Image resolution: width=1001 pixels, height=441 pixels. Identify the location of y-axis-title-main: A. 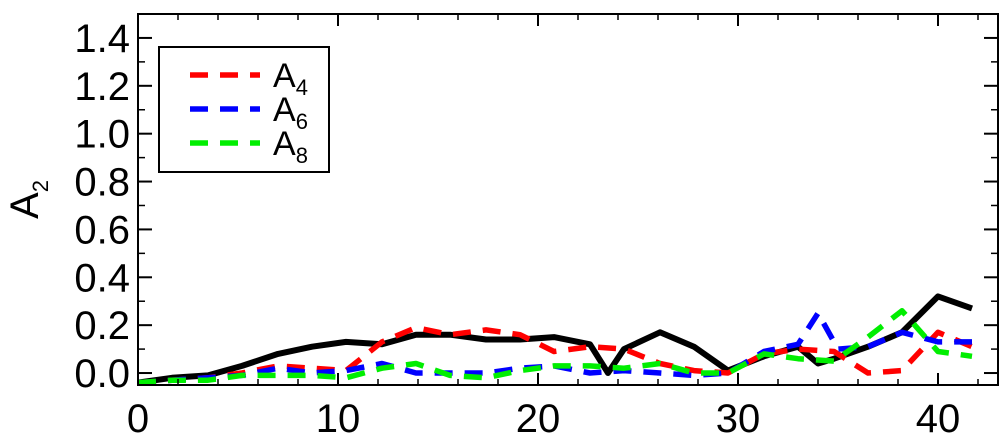
(25, 205).